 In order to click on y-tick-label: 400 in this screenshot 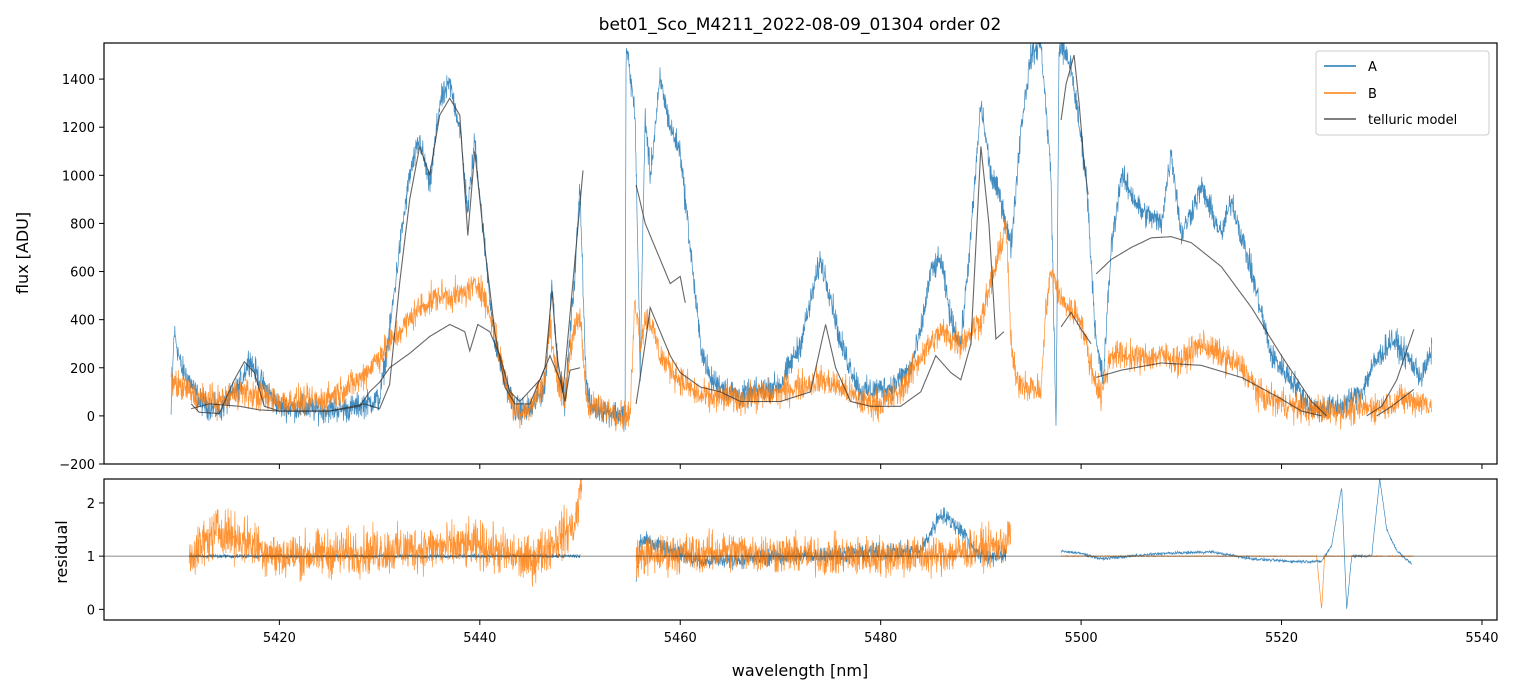, I will do `click(82, 321)`.